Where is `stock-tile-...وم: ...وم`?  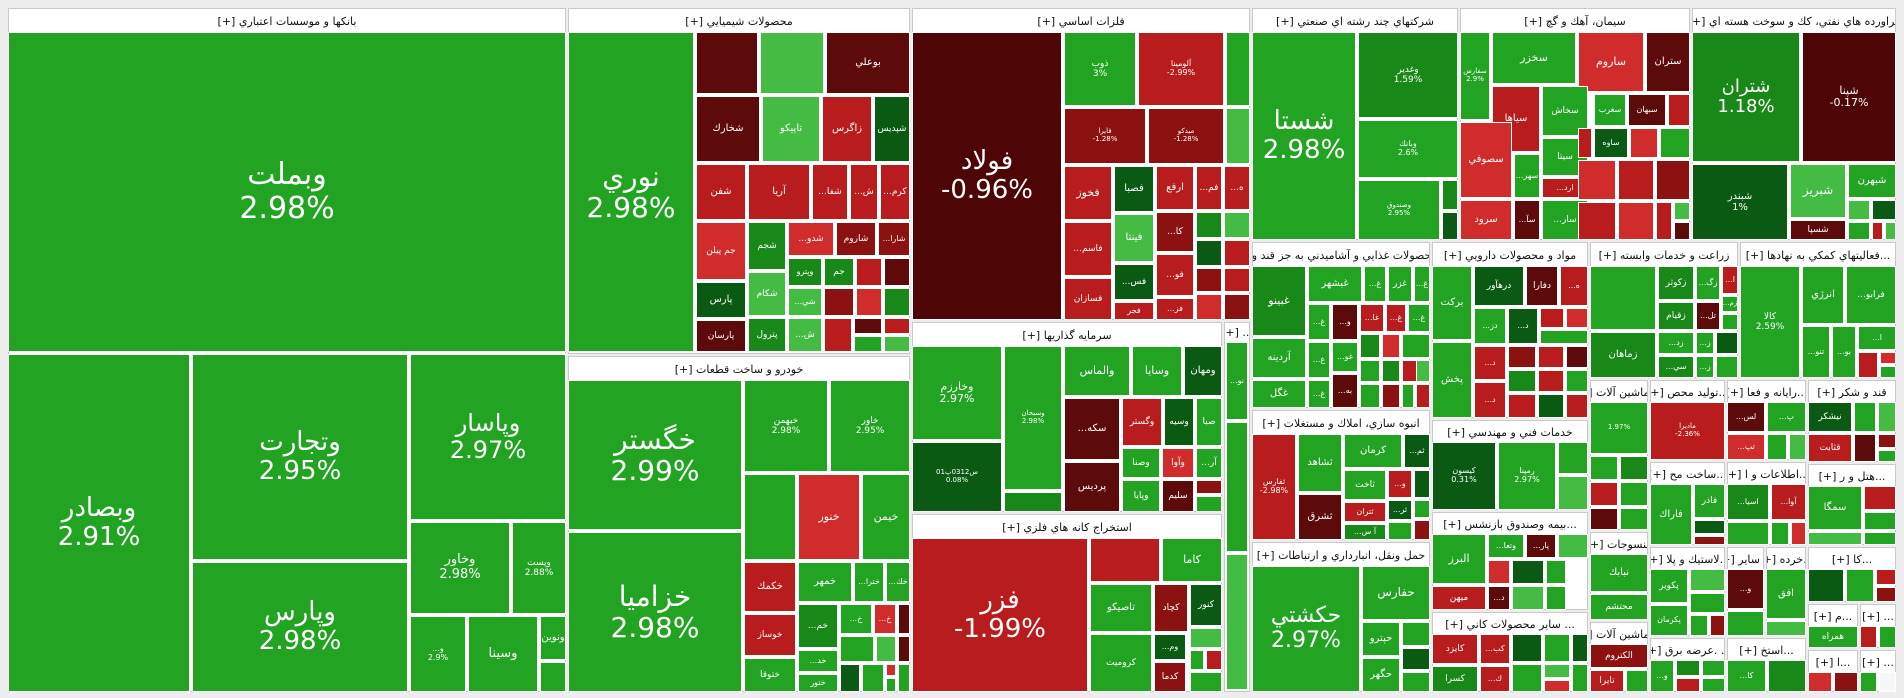
stock-tile-...وم: ...وم is located at coordinates (1170, 647).